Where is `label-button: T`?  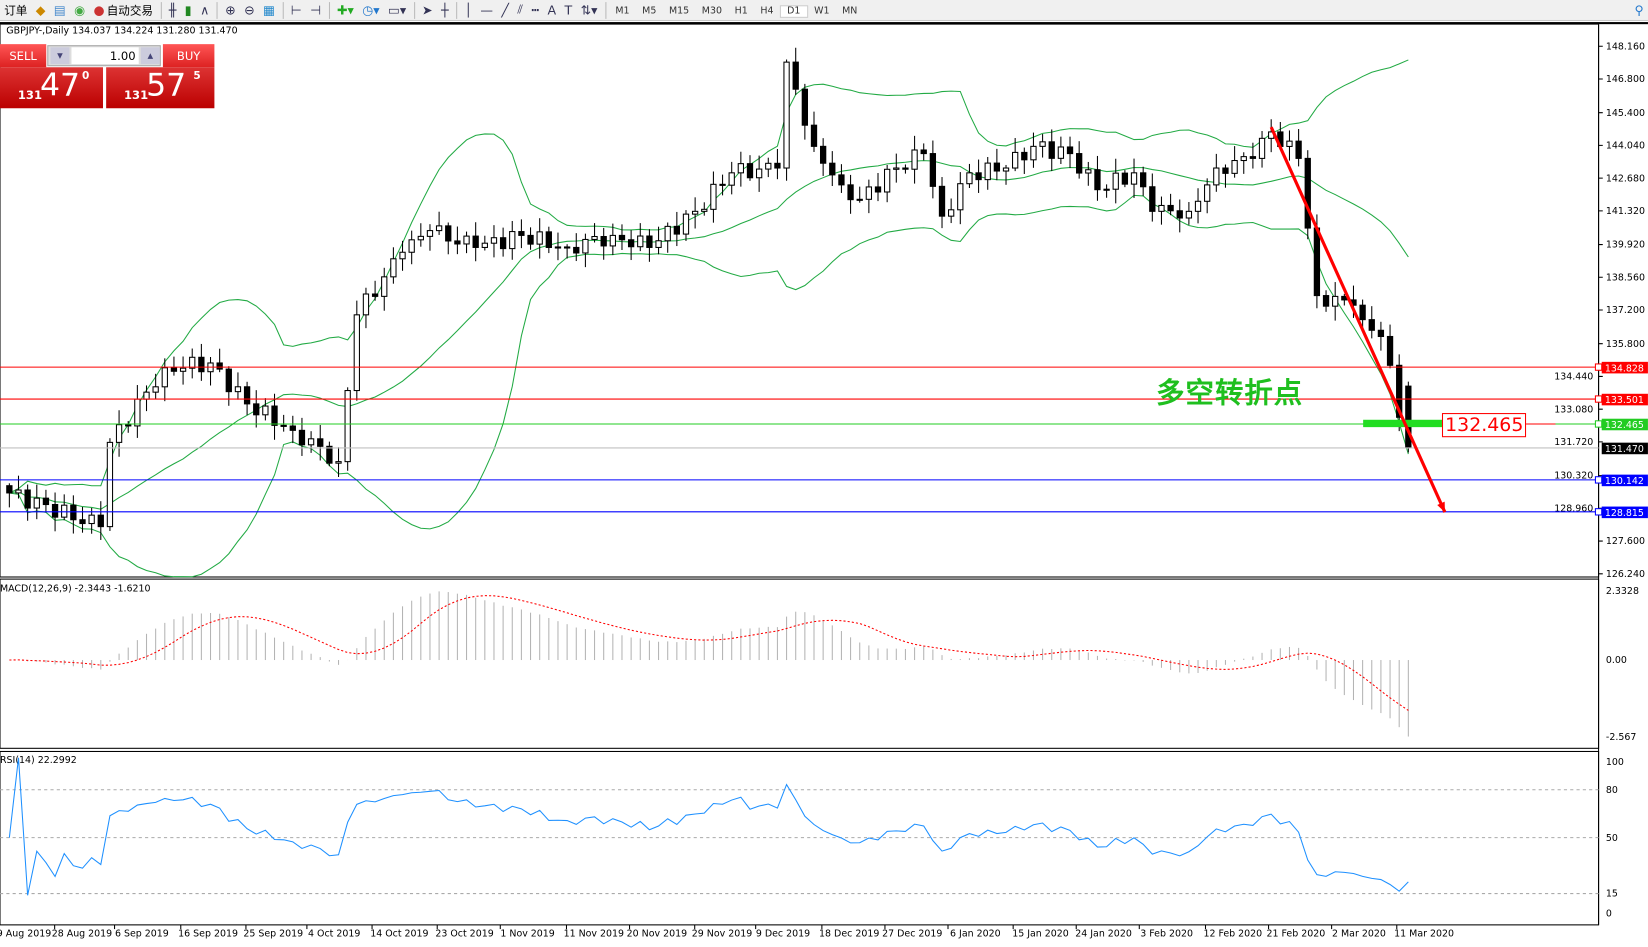 label-button: T is located at coordinates (568, 10).